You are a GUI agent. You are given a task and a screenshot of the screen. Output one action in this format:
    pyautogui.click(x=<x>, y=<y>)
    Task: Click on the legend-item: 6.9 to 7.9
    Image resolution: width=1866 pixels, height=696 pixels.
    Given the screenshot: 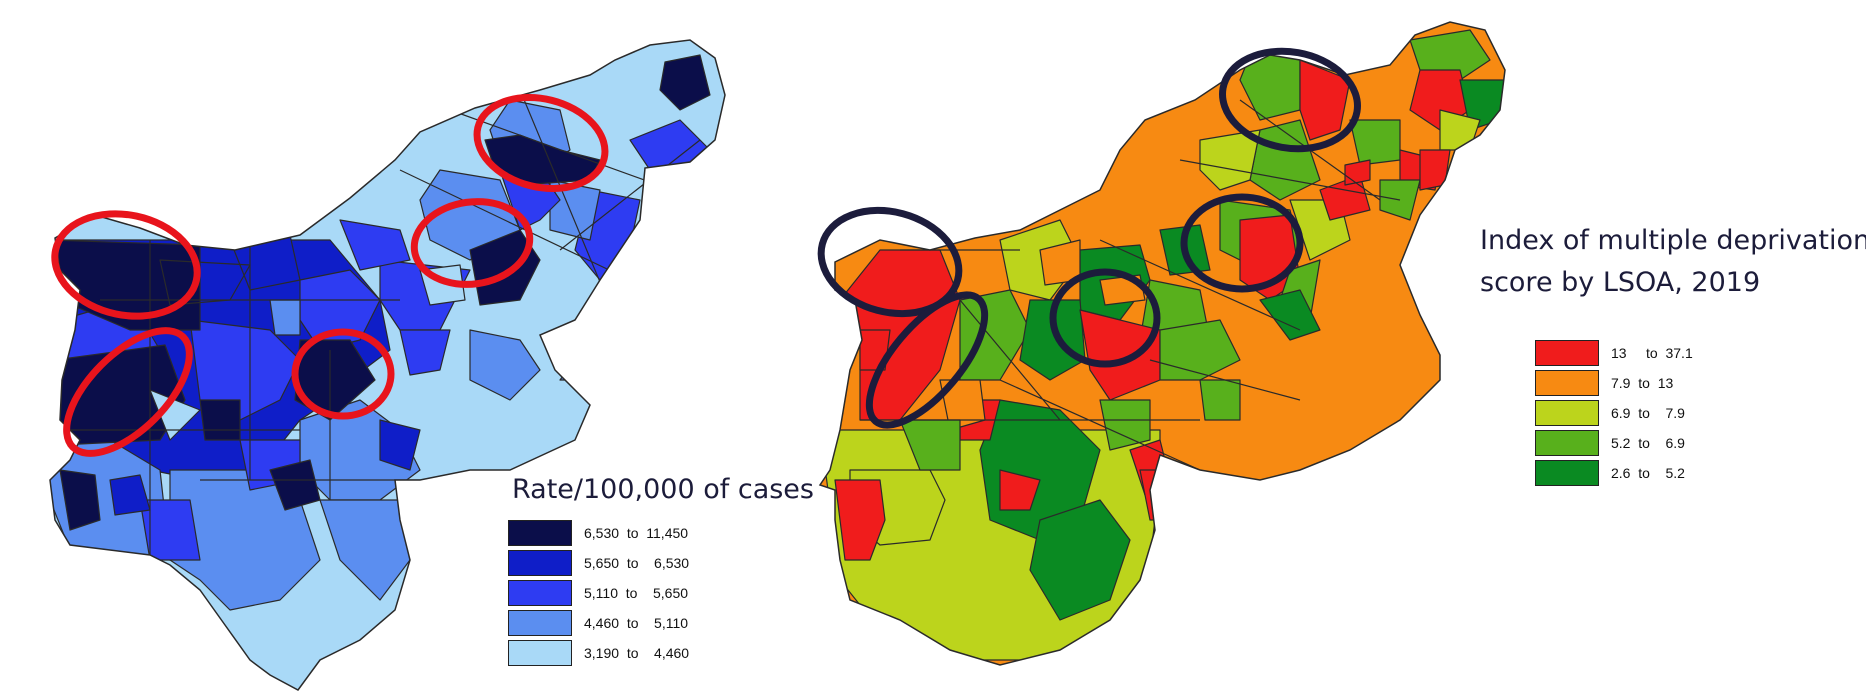 What is the action you would take?
    pyautogui.click(x=1614, y=413)
    